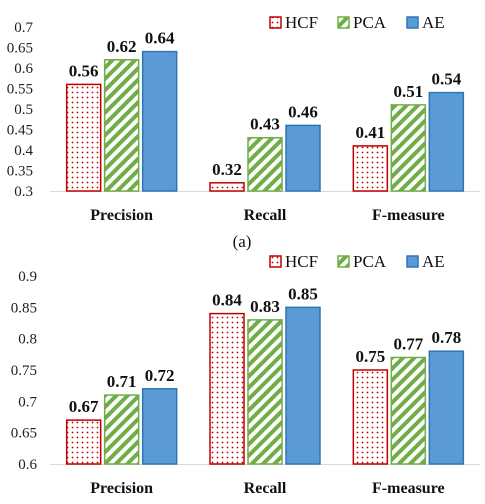 This screenshot has height=504, width=485. I want to click on data-label: 0.75, so click(370, 356).